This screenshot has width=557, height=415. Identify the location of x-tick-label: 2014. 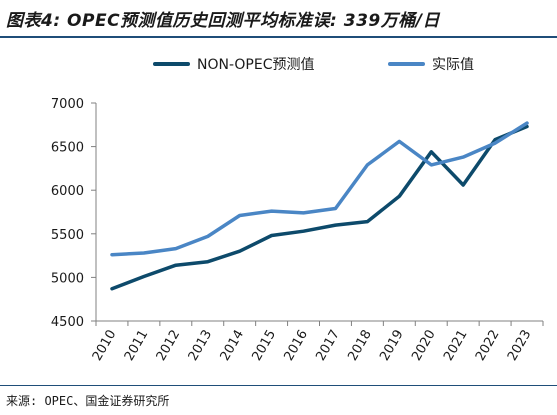
(233, 346).